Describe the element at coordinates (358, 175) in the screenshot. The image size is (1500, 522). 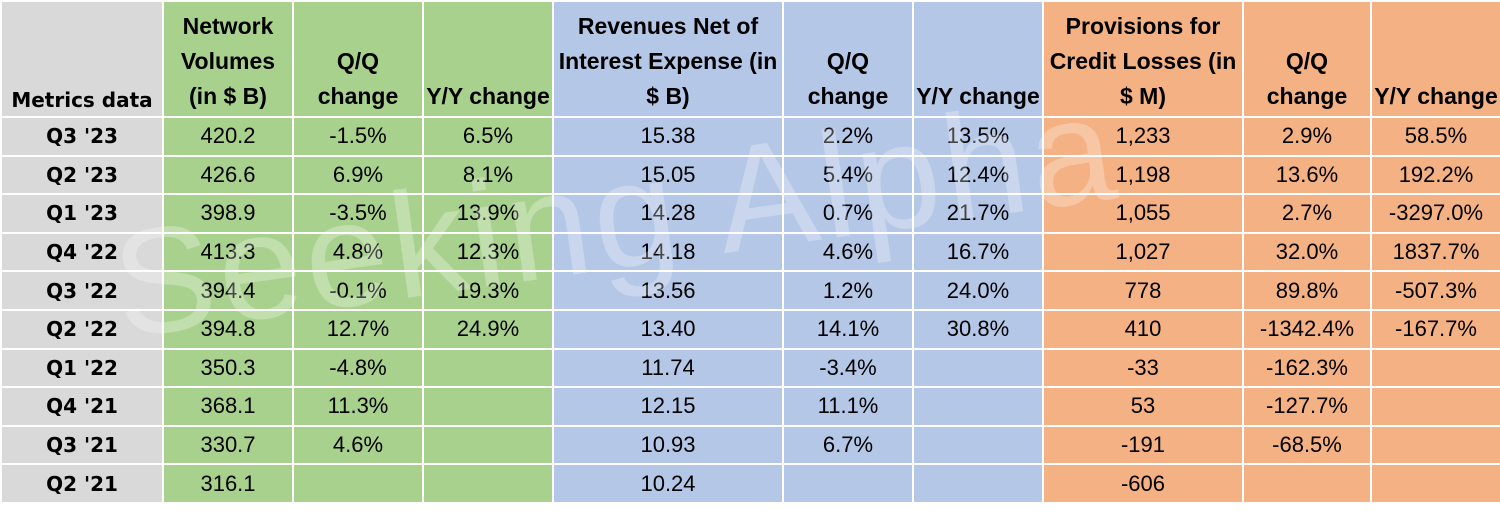
I see `network-qq-cell: 6.9%` at that location.